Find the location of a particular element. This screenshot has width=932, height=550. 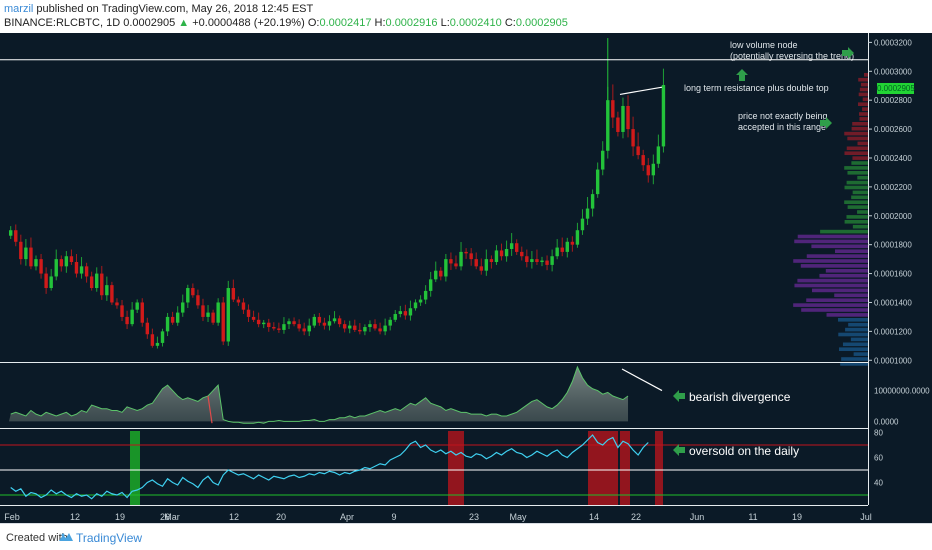

price-tick-label: 0.0001600 is located at coordinates (893, 274).